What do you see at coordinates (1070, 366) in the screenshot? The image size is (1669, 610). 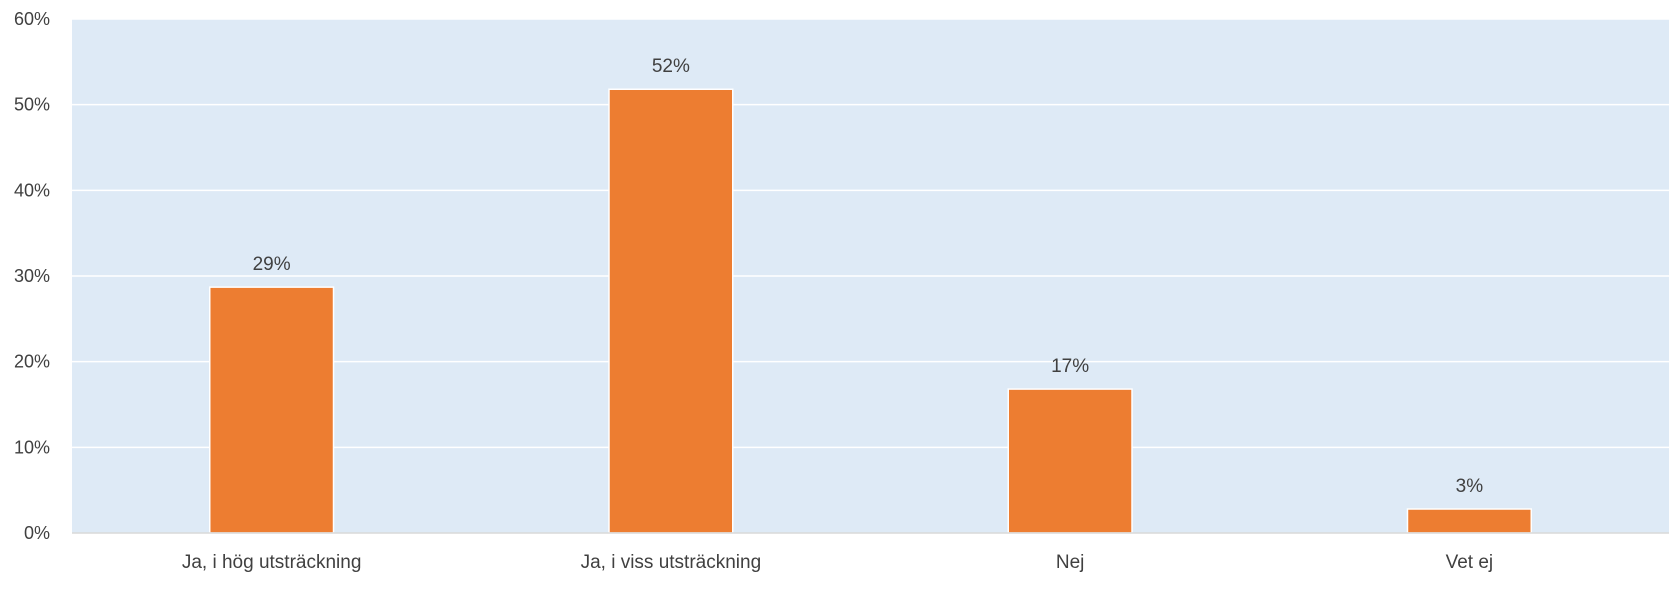 I see `data-label: 17%` at bounding box center [1070, 366].